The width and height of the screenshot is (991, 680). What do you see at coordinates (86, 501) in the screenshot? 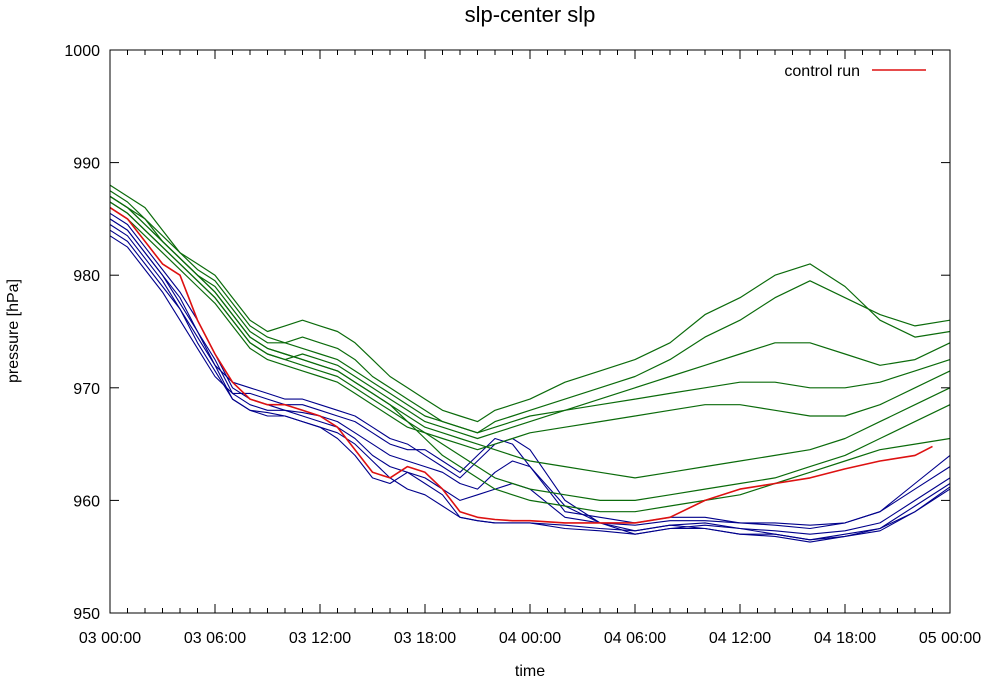
I see `y-tick-label: 960` at bounding box center [86, 501].